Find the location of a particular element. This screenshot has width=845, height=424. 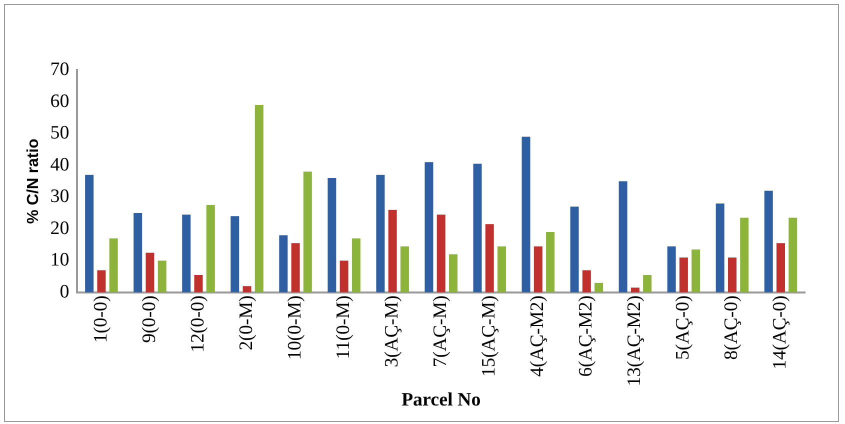

y-tick-label: 0 is located at coordinates (65, 291).